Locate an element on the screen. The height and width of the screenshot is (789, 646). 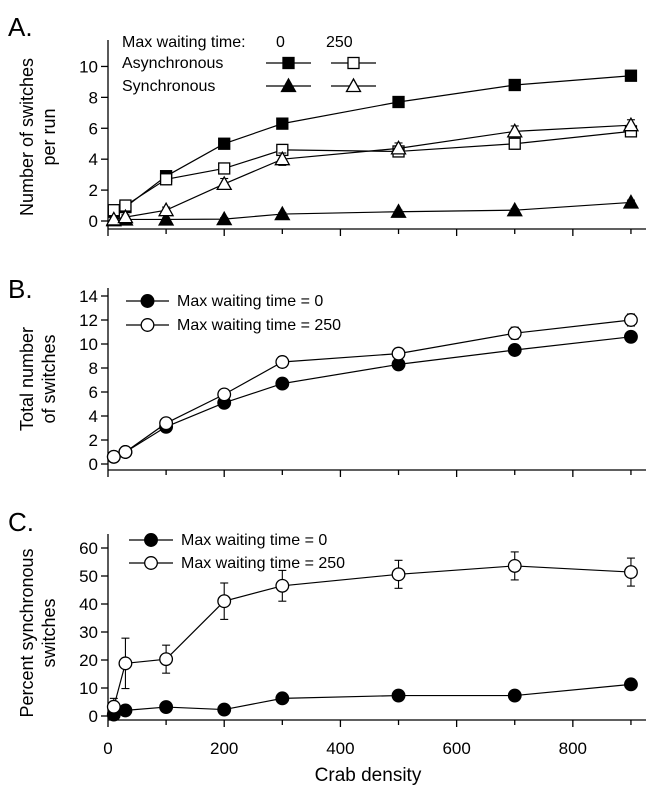
y-tick-label: 30 is located at coordinates (88, 632).